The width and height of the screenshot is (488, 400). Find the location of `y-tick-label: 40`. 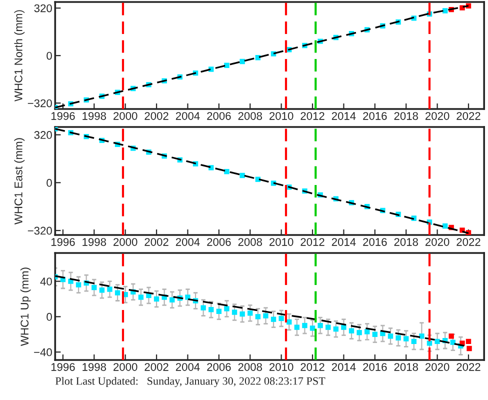

y-tick-label: 40 is located at coordinates (46, 282).